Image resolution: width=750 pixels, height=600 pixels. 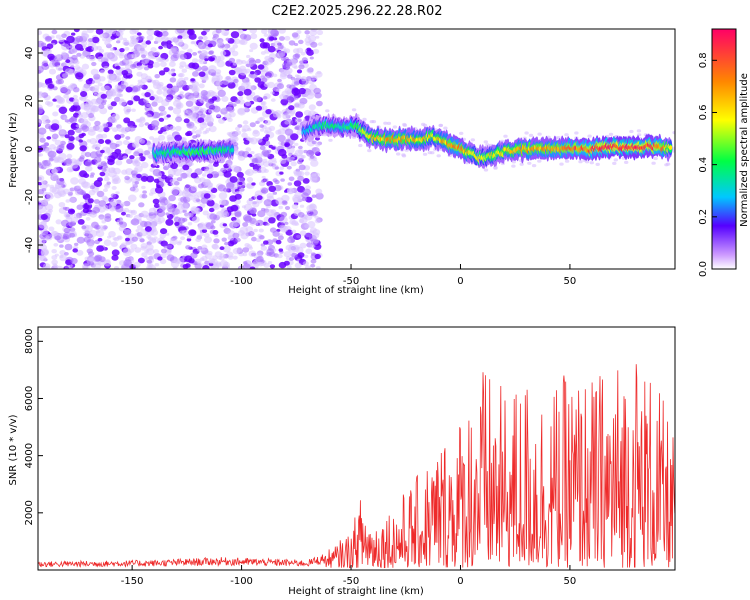 What do you see at coordinates (670, 147) in the screenshot?
I see `spectrogram-ridge-cell` at bounding box center [670, 147].